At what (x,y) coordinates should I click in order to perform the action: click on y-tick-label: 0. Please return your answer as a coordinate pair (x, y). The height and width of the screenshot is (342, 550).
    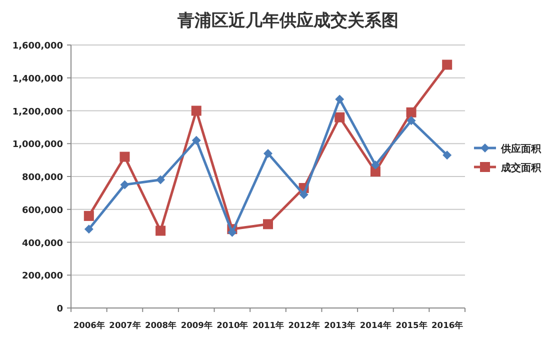
    Looking at the image, I should click on (59, 309).